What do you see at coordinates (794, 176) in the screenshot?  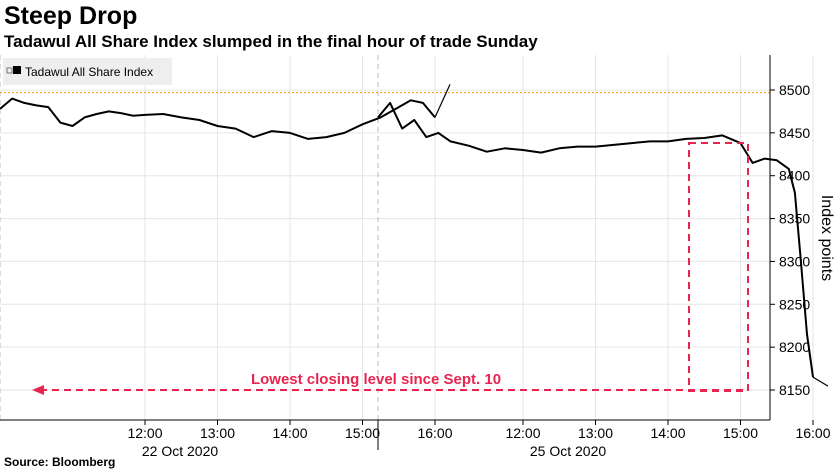 I see `y-tick-label: 8400` at bounding box center [794, 176].